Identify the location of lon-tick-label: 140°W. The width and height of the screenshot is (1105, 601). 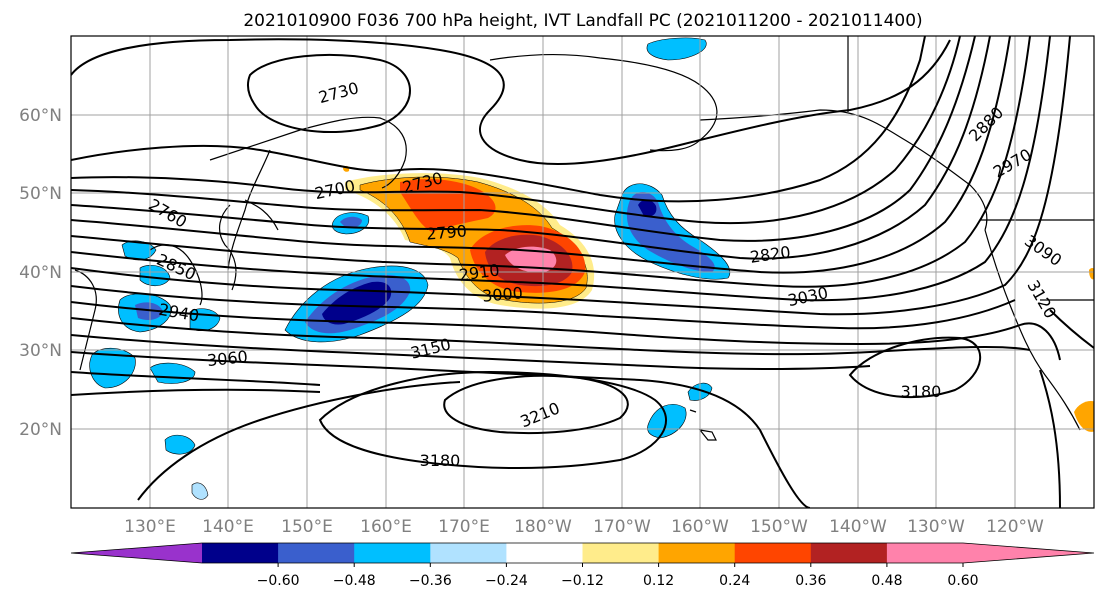
(858, 527).